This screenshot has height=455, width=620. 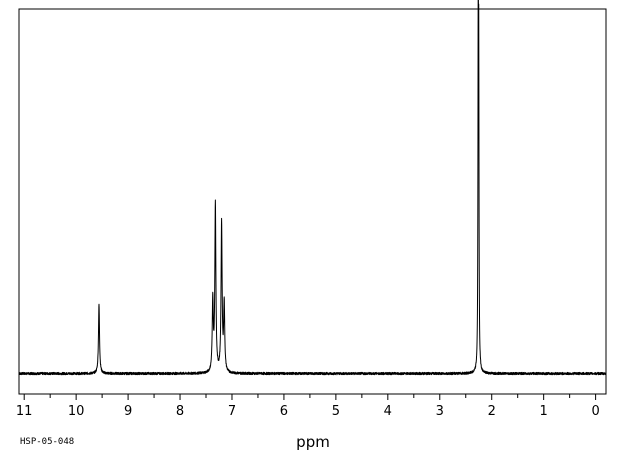 I want to click on x-tick-label: 2, so click(x=492, y=411).